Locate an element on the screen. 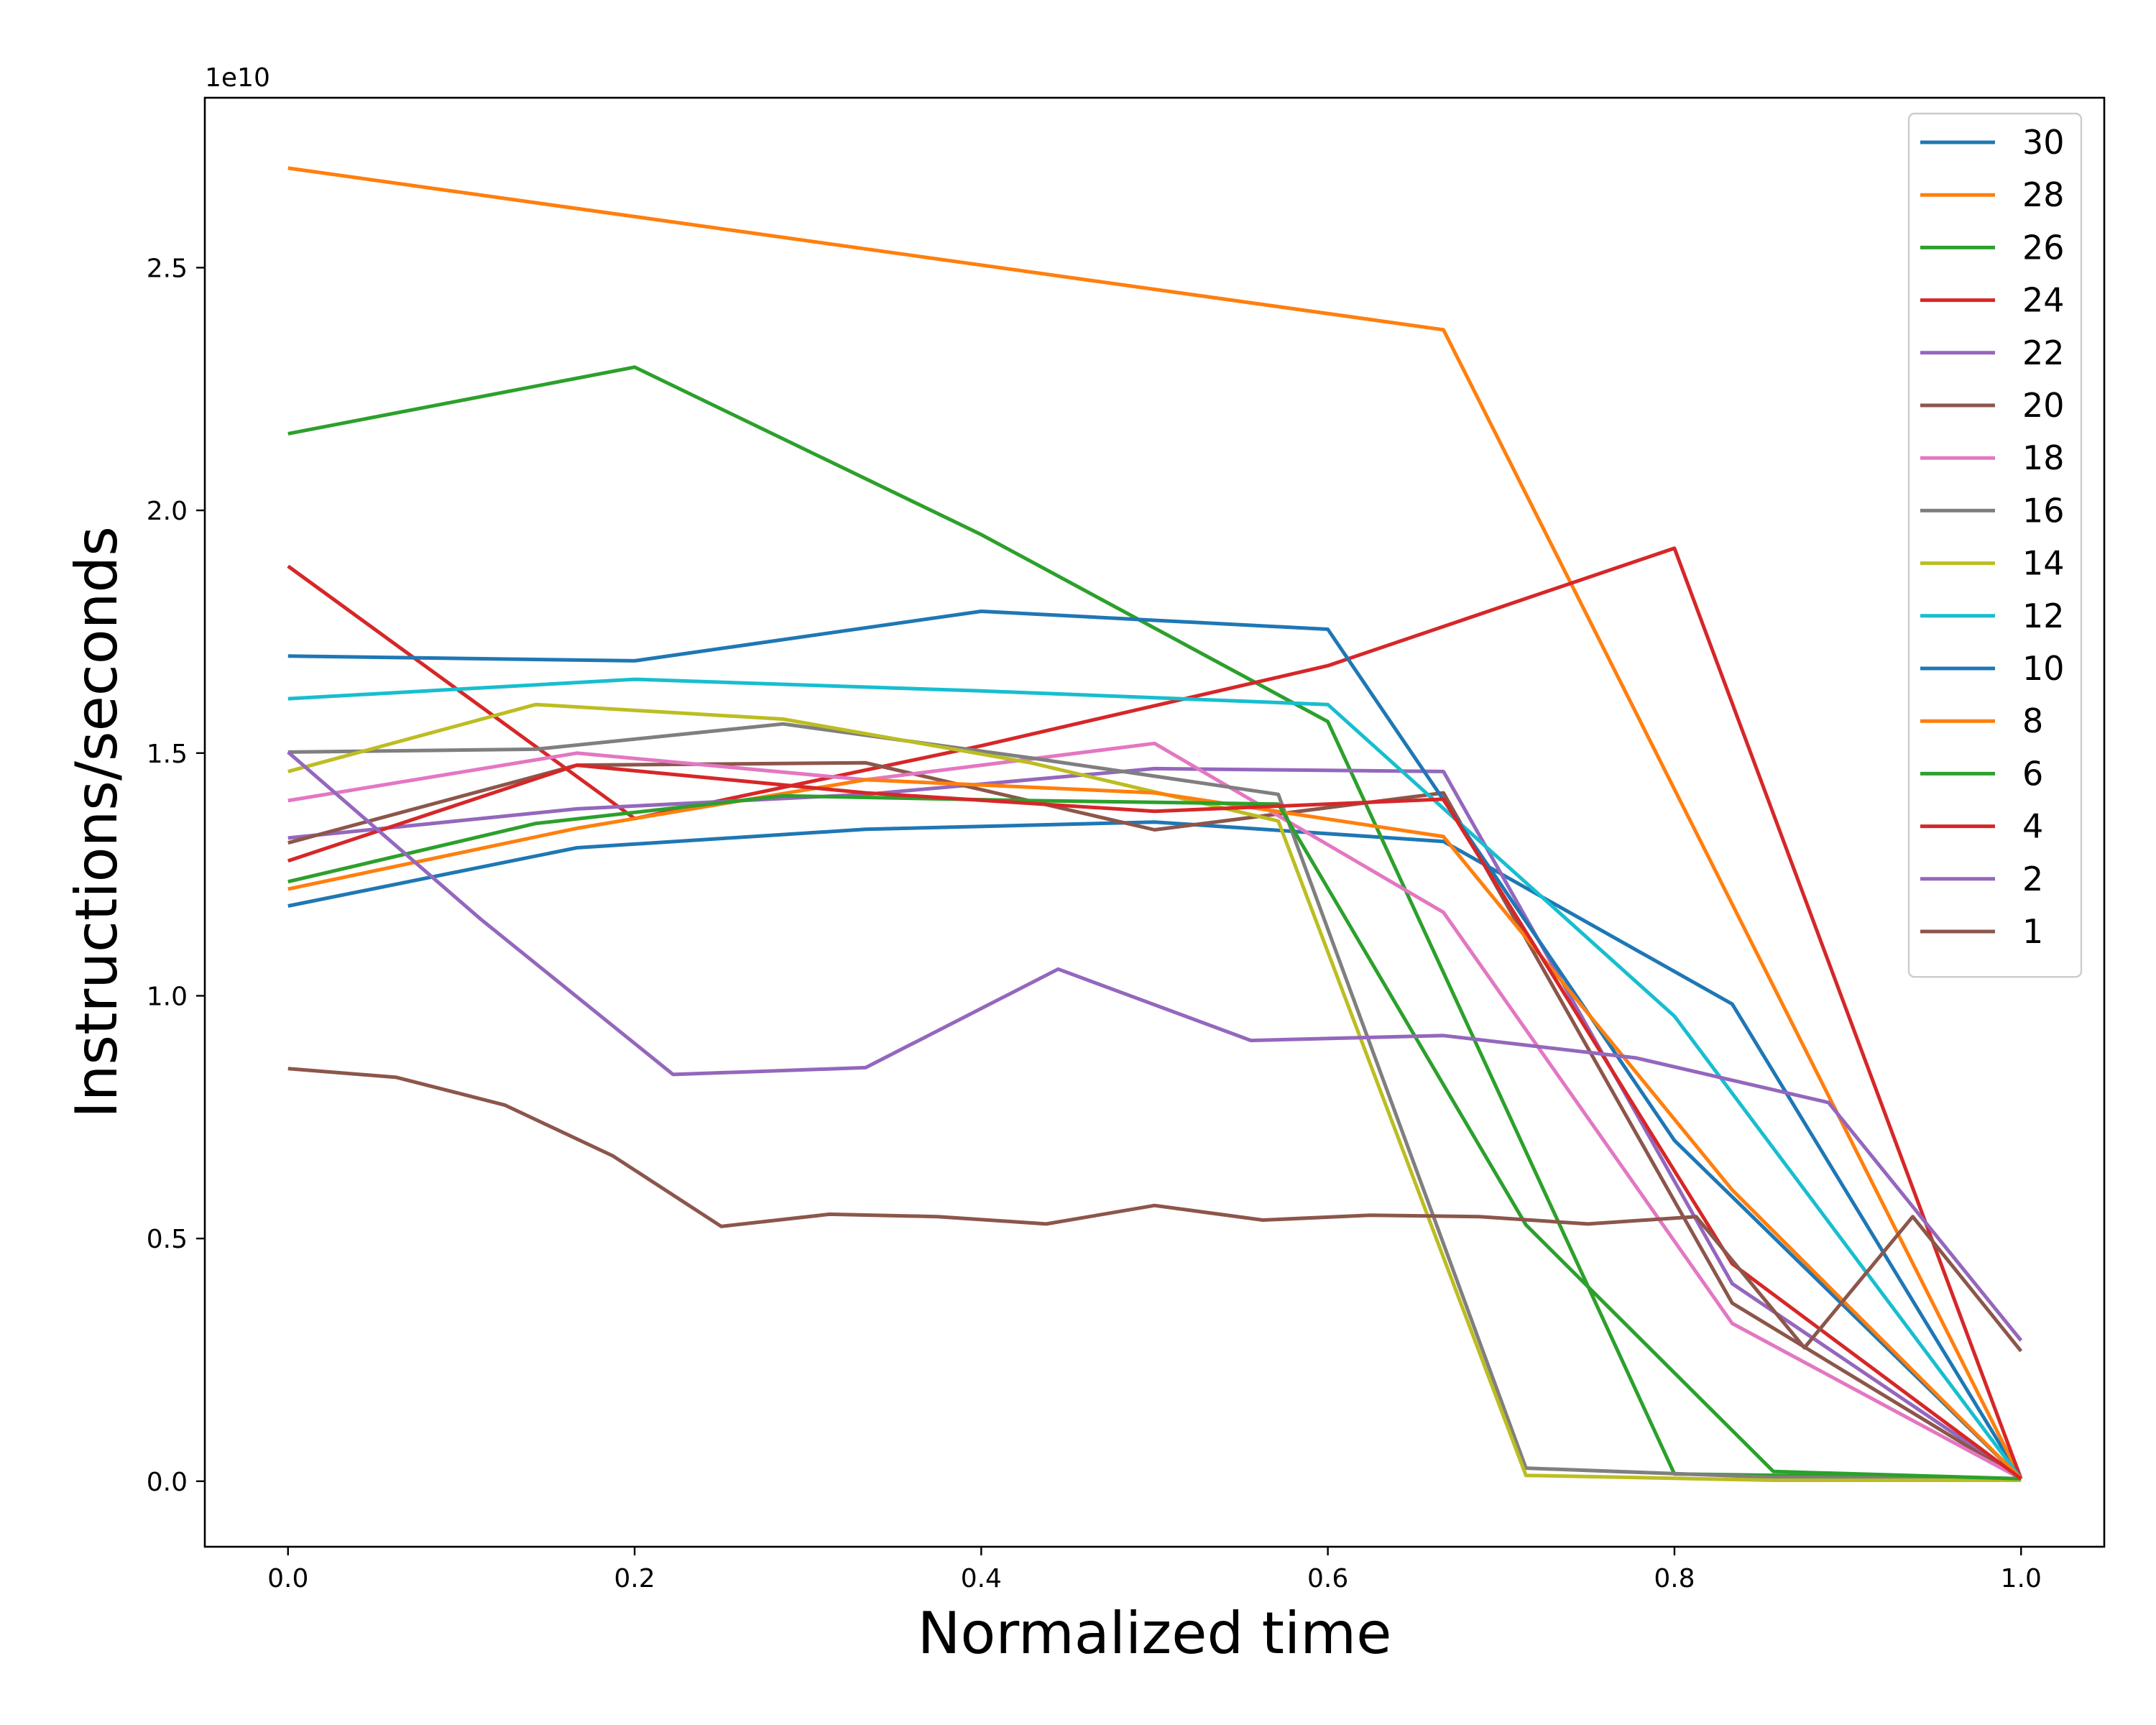 The height and width of the screenshot is (1725, 2156). x-tick-label: 0.8 is located at coordinates (1674, 1578).